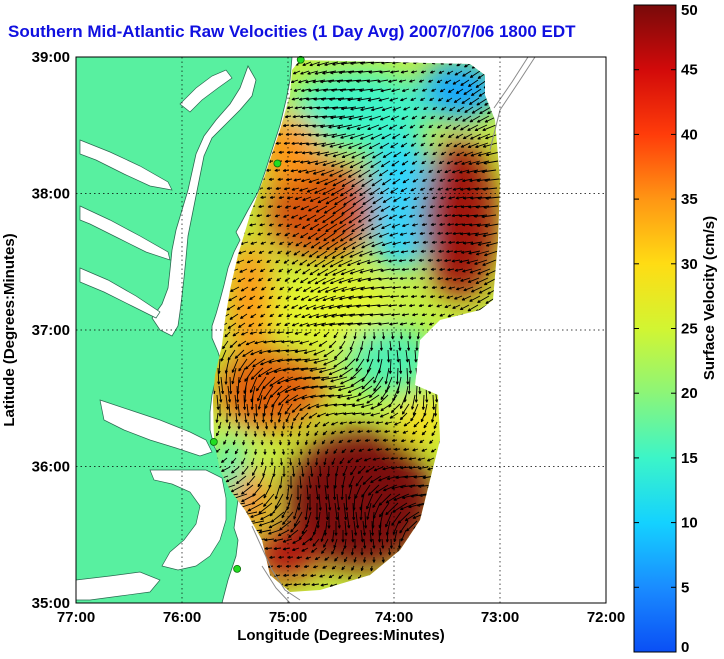 The height and width of the screenshot is (659, 724). I want to click on colorbar-tick-label: 45, so click(689, 70).